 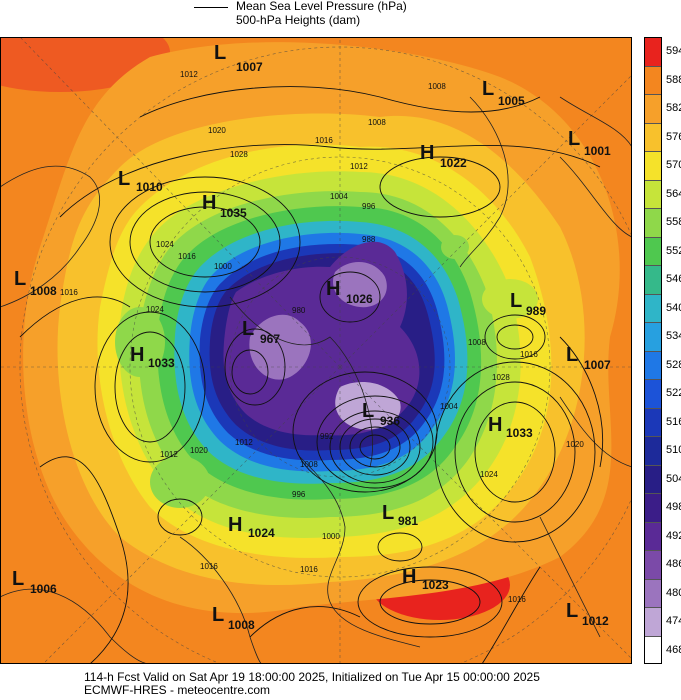 I want to click on pressure-center-low: L 989, so click(x=528, y=304).